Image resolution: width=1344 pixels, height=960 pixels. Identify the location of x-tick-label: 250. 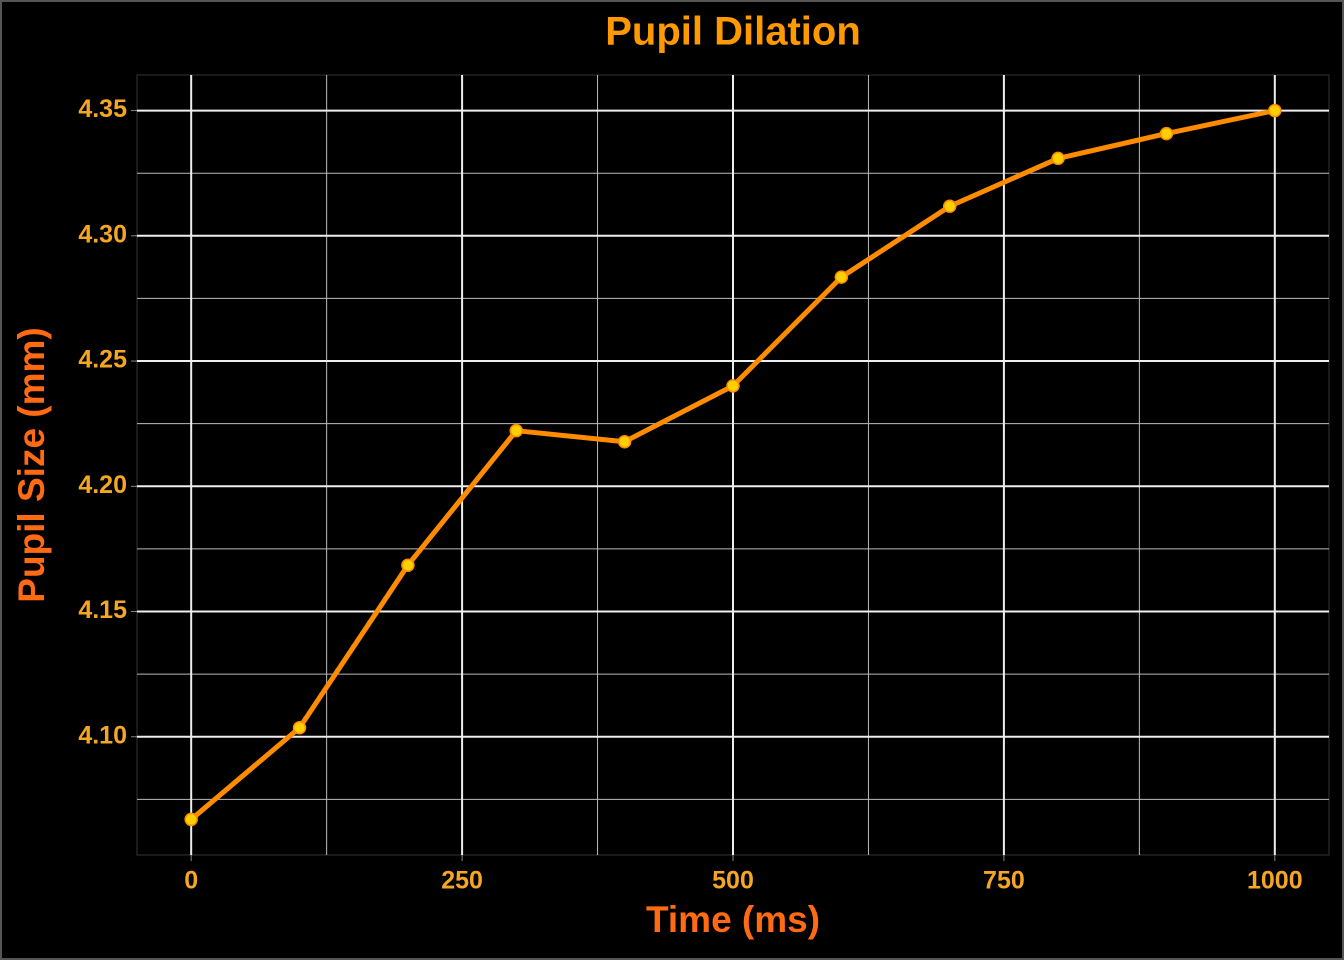
(462, 881).